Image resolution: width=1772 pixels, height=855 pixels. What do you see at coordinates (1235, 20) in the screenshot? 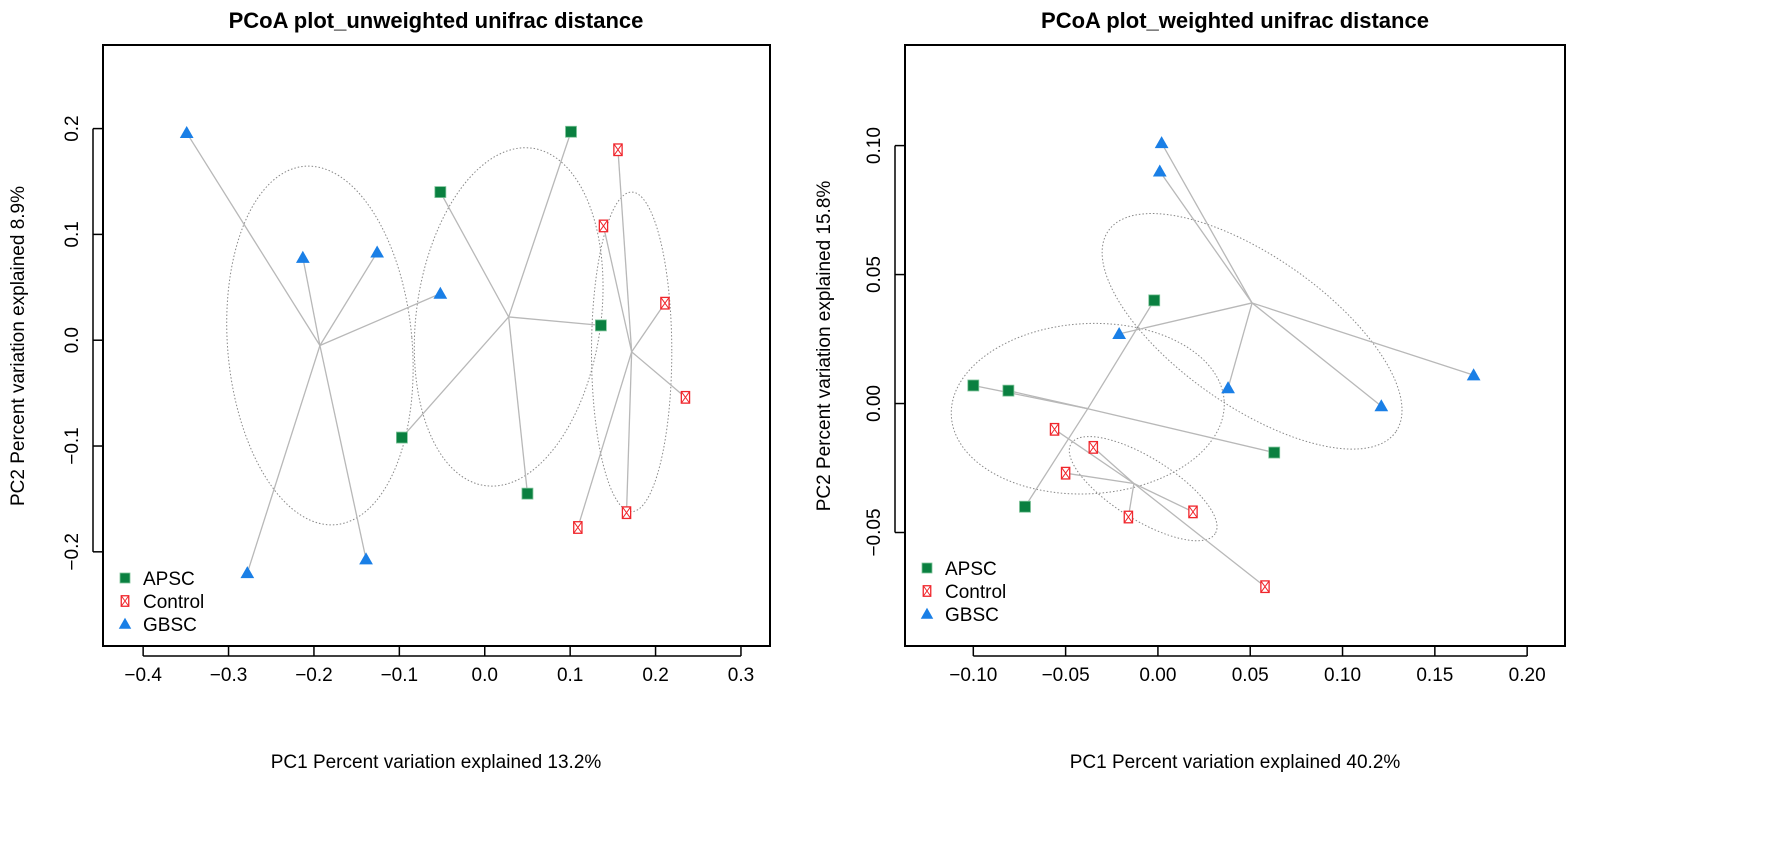
I see `chart-title: PCoA plot_weighted unifrac distance` at bounding box center [1235, 20].